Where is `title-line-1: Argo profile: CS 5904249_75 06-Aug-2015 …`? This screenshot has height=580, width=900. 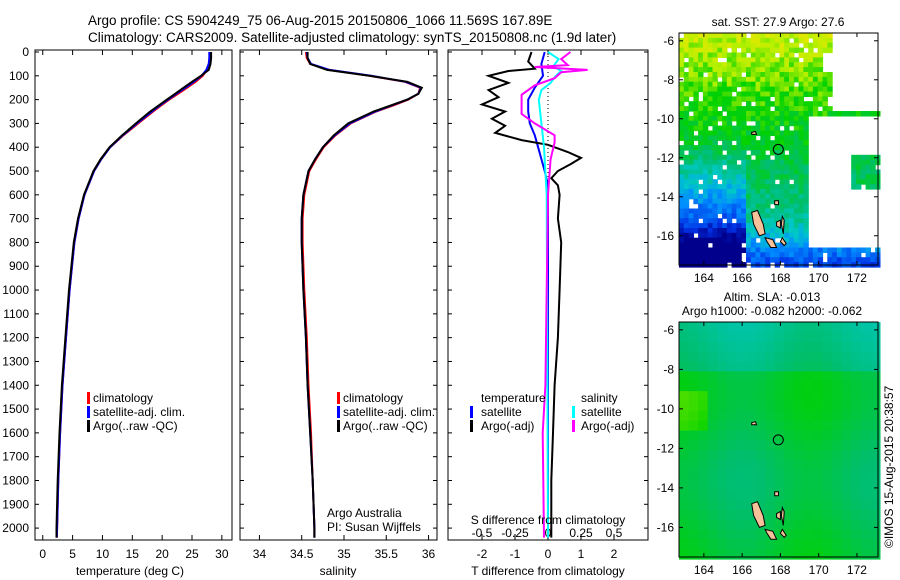
title-line-1: Argo profile: CS 5904249_75 06-Aug-2015 … is located at coordinates (320, 20).